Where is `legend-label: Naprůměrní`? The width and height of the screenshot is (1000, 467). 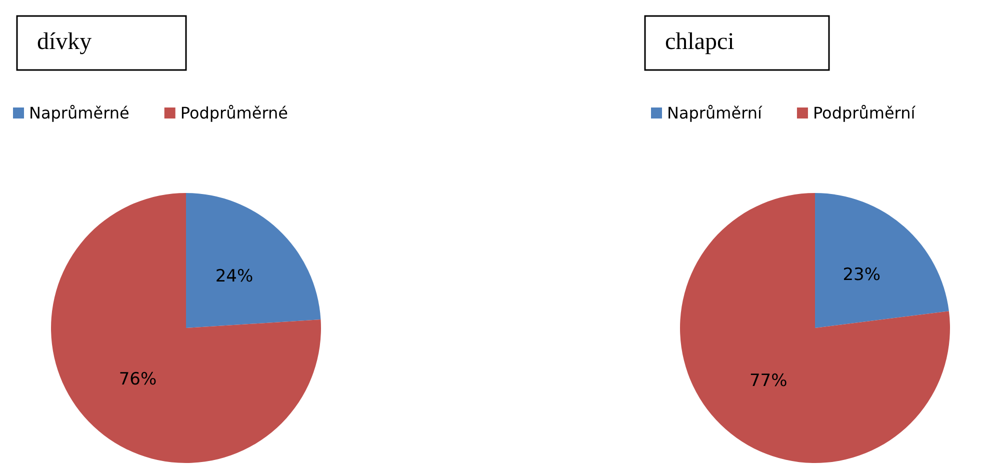 legend-label: Naprůměrní is located at coordinates (715, 113).